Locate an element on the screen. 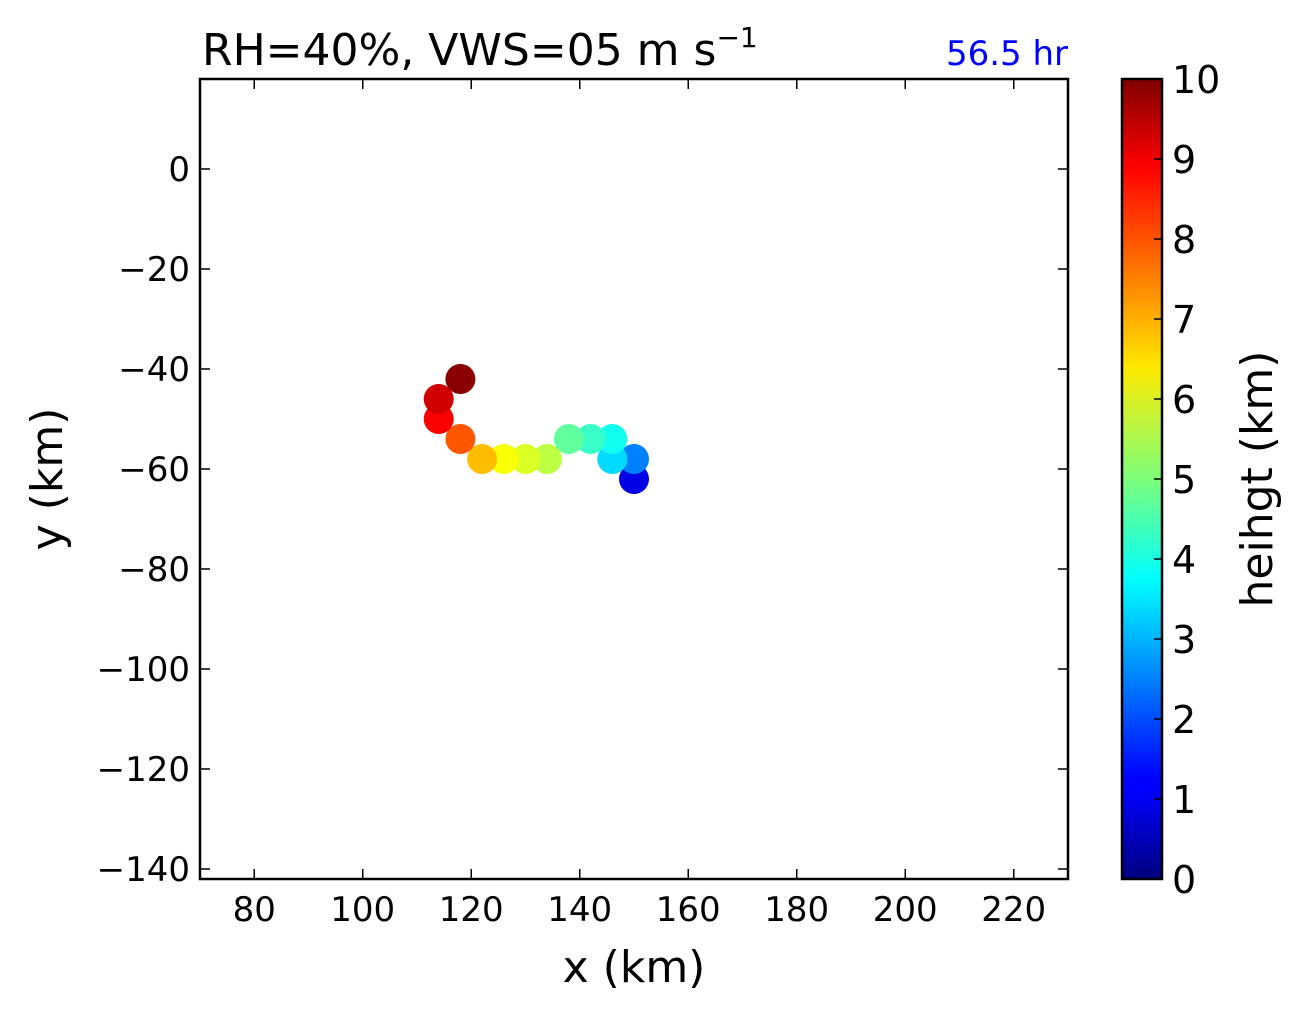 The width and height of the screenshot is (1304, 1012). colorbar-tick-label: 6 is located at coordinates (1184, 400).